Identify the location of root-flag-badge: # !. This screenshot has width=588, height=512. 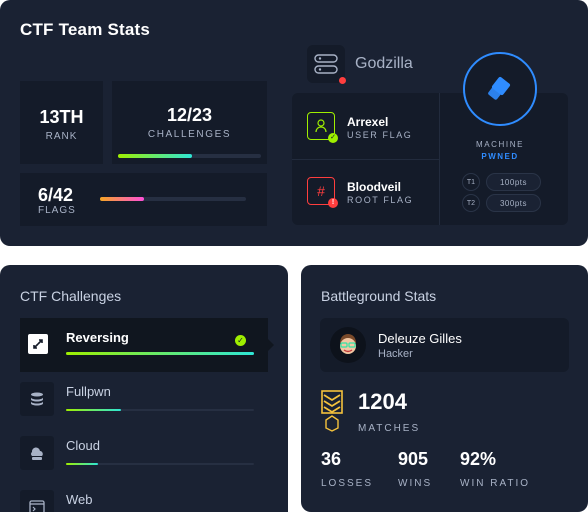
(322, 192).